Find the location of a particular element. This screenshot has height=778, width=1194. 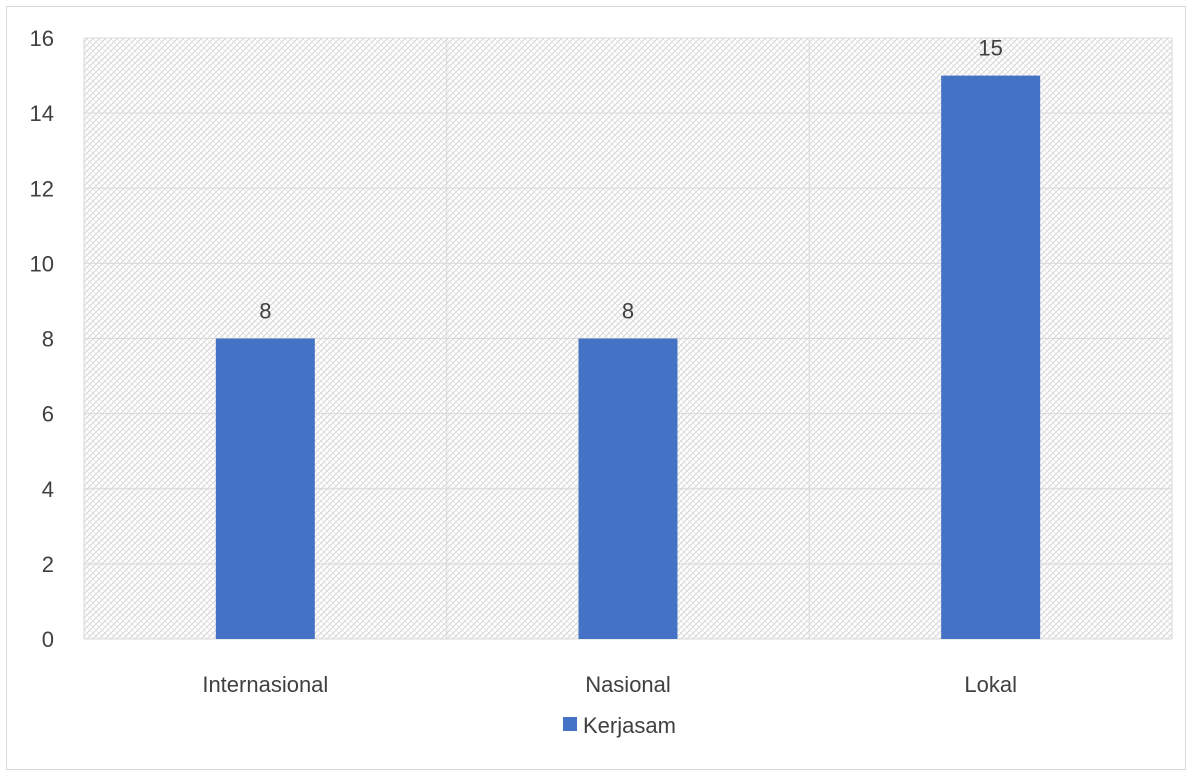

y-tick-label: 12 is located at coordinates (42, 188).